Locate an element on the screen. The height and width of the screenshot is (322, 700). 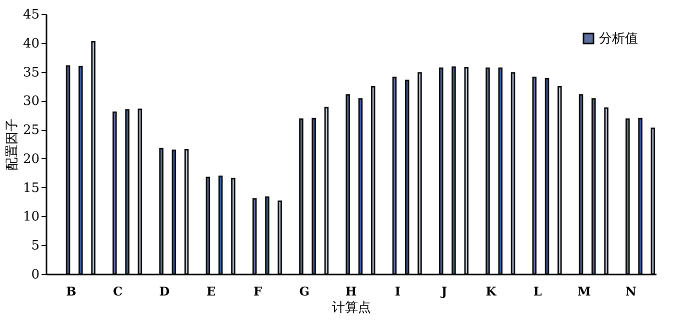
x-tick-label: E is located at coordinates (211, 291).